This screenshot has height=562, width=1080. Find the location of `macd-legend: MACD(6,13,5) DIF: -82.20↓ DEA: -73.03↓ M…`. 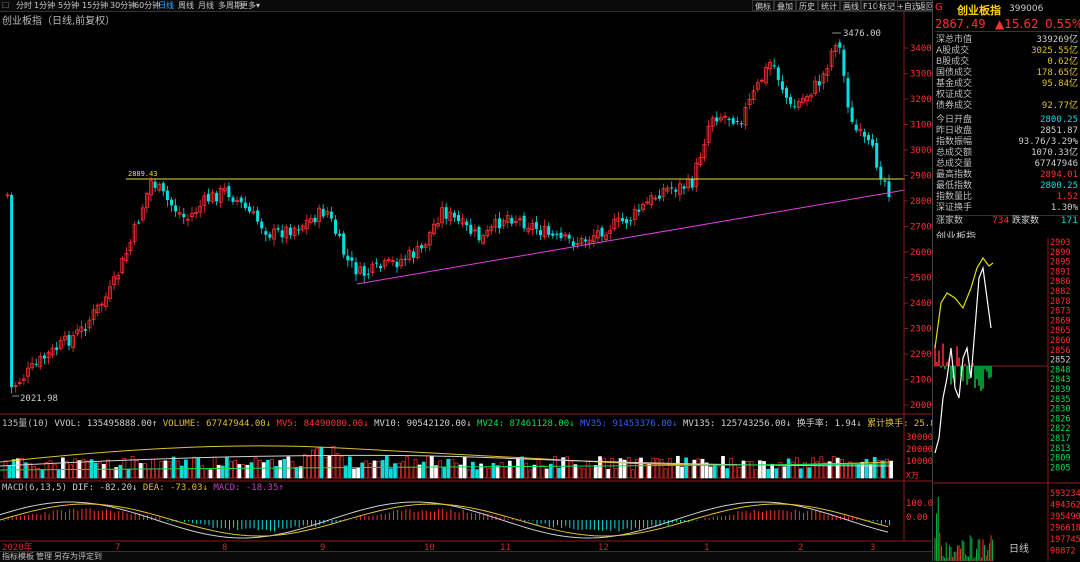

macd-legend: MACD(6,13,5) DIF: -82.20↓ DEA: -73.03↓ M… is located at coordinates (143, 488).